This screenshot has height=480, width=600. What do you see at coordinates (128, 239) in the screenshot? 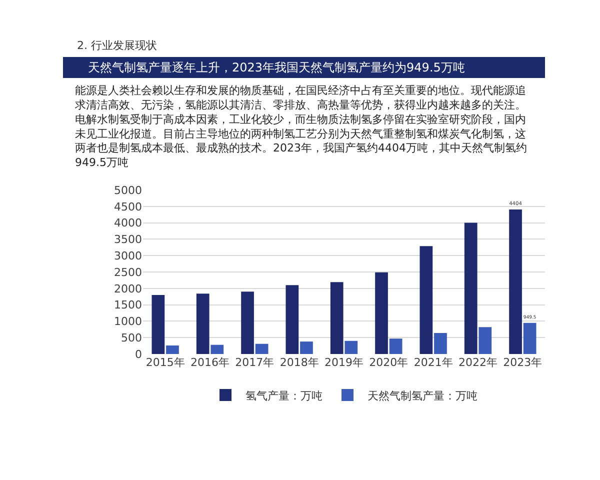
I see `y-tick-label: 3500` at bounding box center [128, 239].